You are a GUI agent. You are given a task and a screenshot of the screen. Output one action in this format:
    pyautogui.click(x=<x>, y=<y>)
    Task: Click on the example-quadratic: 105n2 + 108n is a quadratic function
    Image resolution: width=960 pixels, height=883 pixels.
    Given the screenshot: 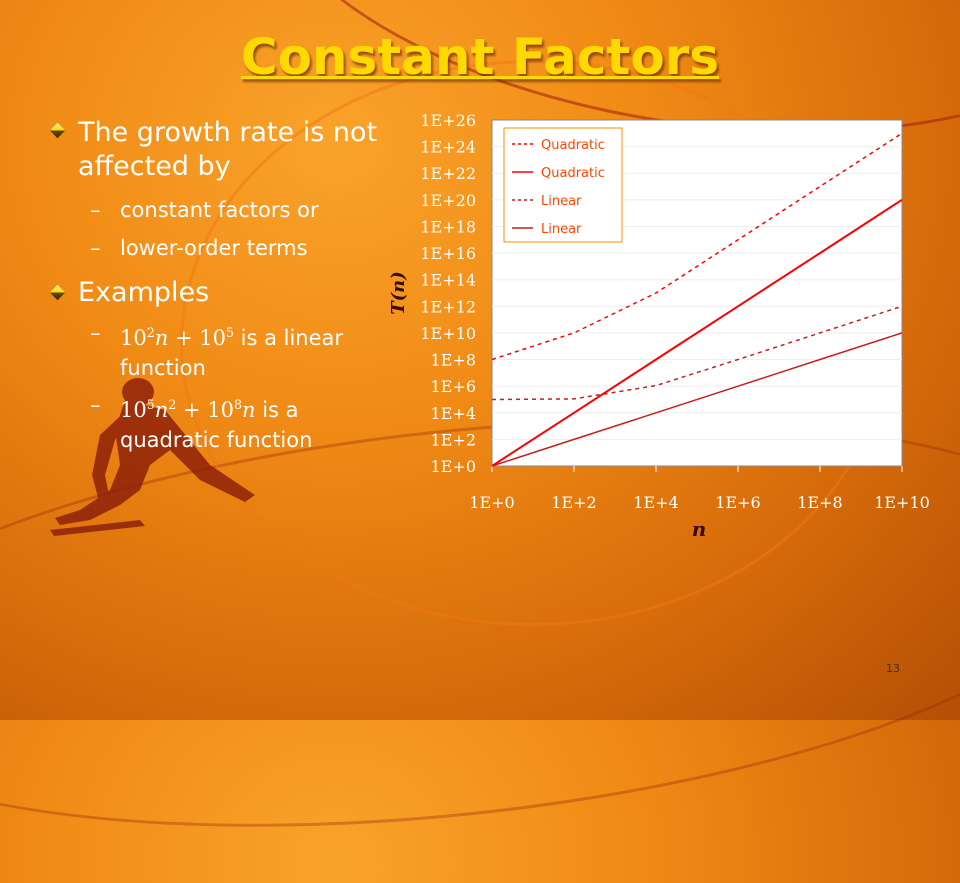 What is the action you would take?
    pyautogui.click(x=250, y=422)
    